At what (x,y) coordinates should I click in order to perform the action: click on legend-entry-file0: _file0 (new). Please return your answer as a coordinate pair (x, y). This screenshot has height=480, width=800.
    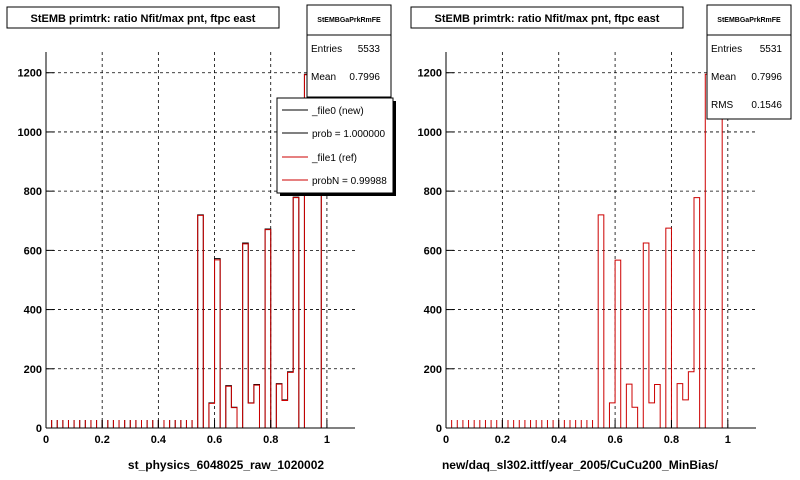
    Looking at the image, I should click on (337, 111).